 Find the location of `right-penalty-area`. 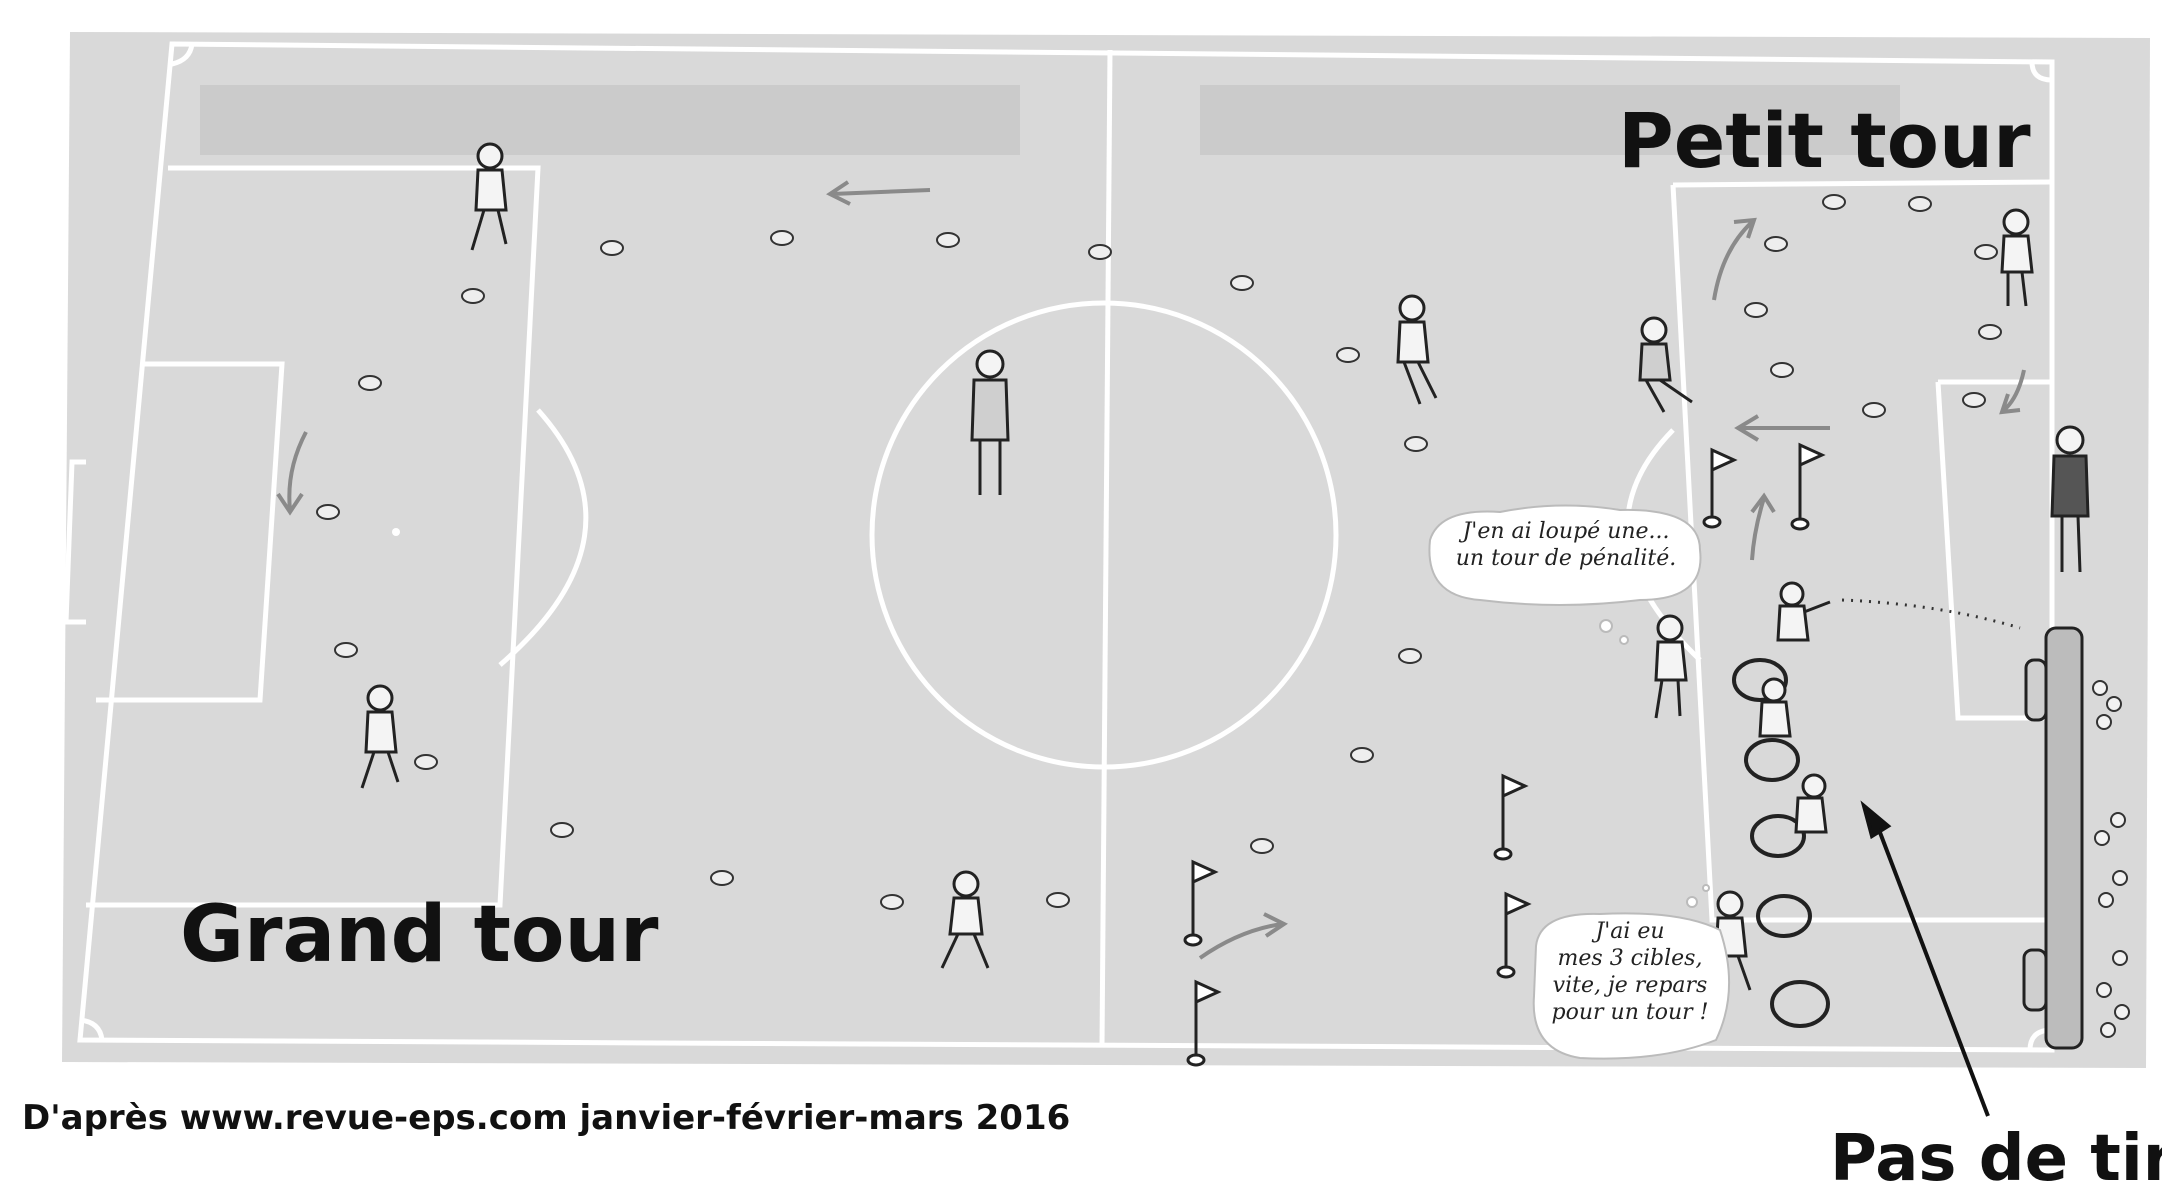

right-penalty-area is located at coordinates (1861, 551).